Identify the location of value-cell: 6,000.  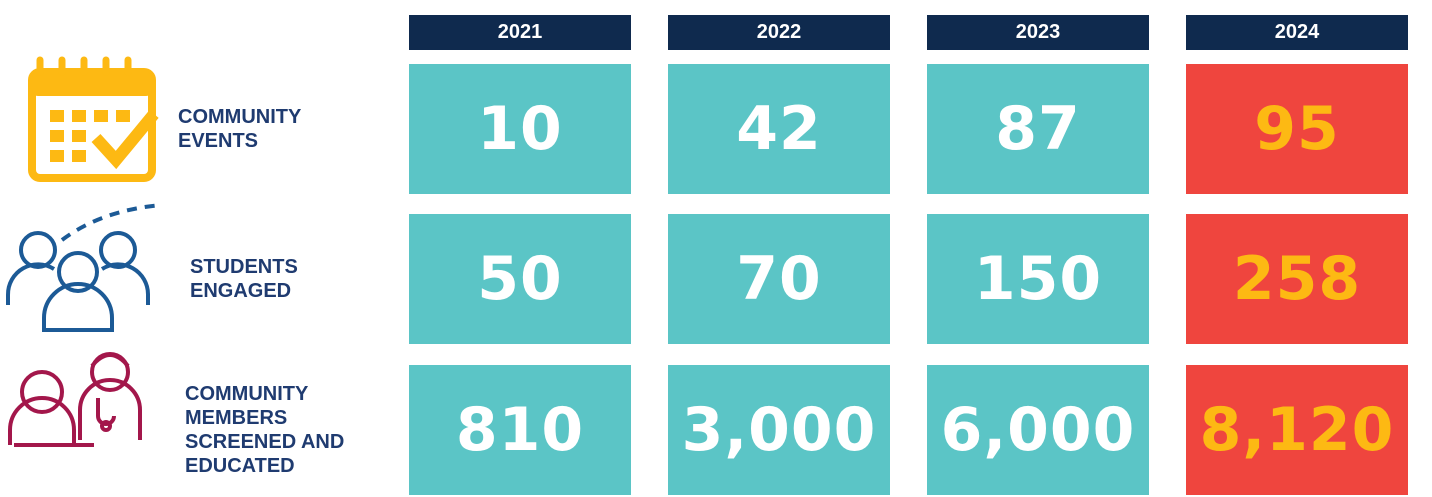
(1038, 430).